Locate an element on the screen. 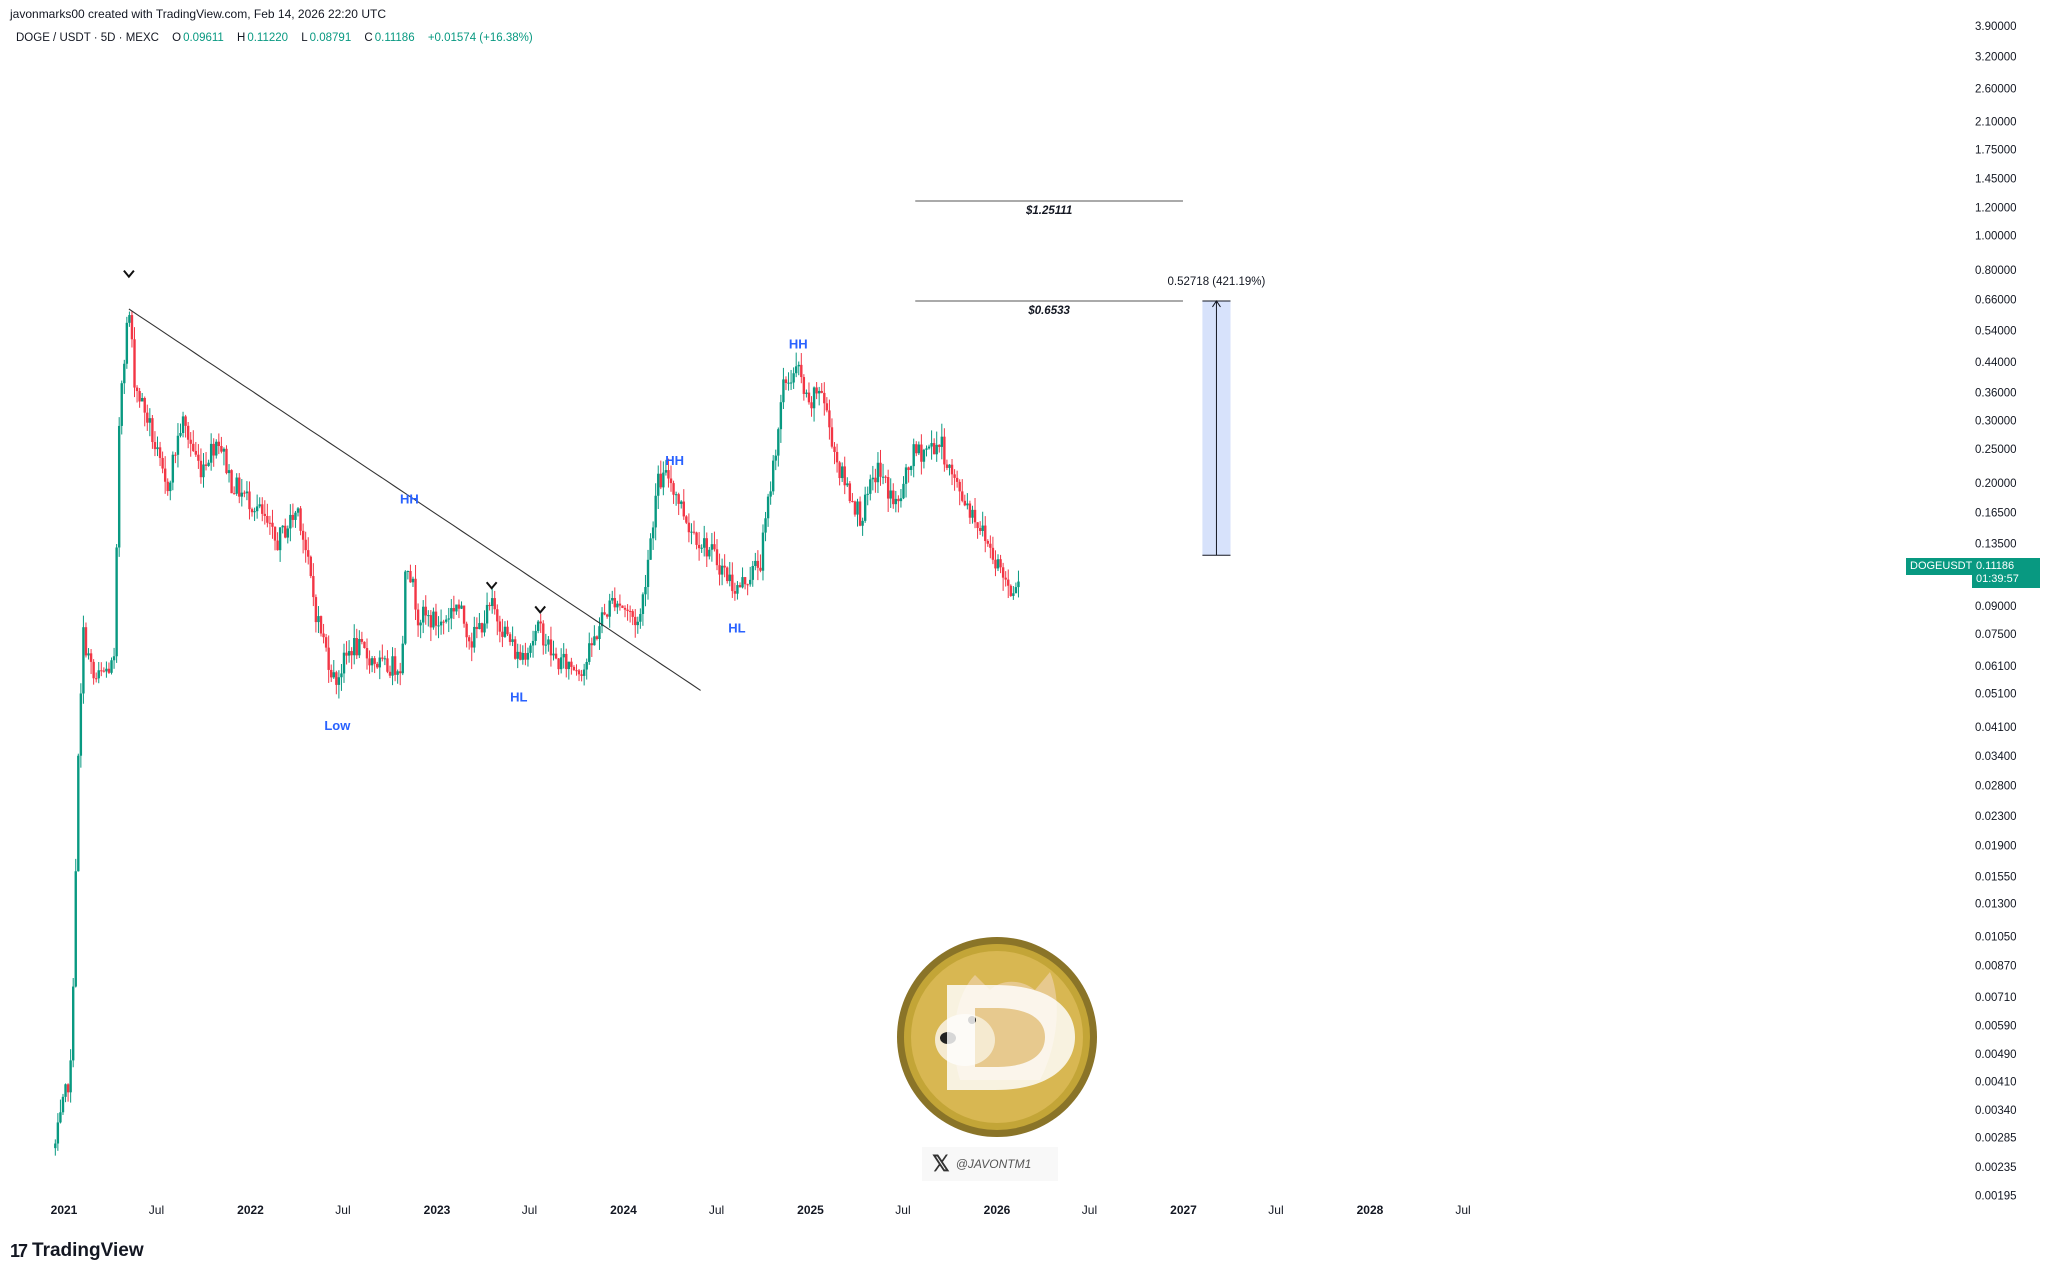 The height and width of the screenshot is (1276, 2048). tradingview-brand: 17 TradingView is located at coordinates (77, 1251).